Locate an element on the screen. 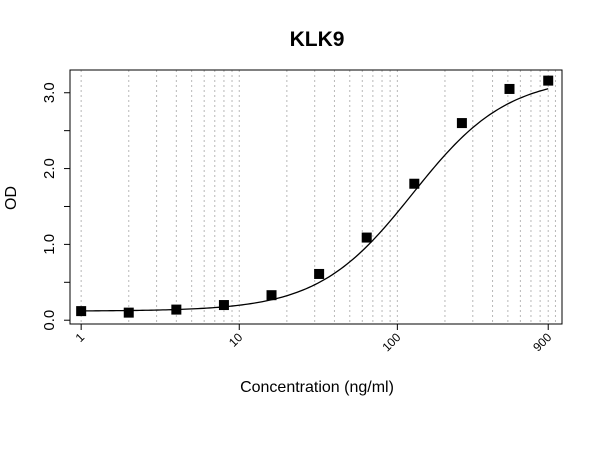  x-tick-label: 1 is located at coordinates (80, 337).